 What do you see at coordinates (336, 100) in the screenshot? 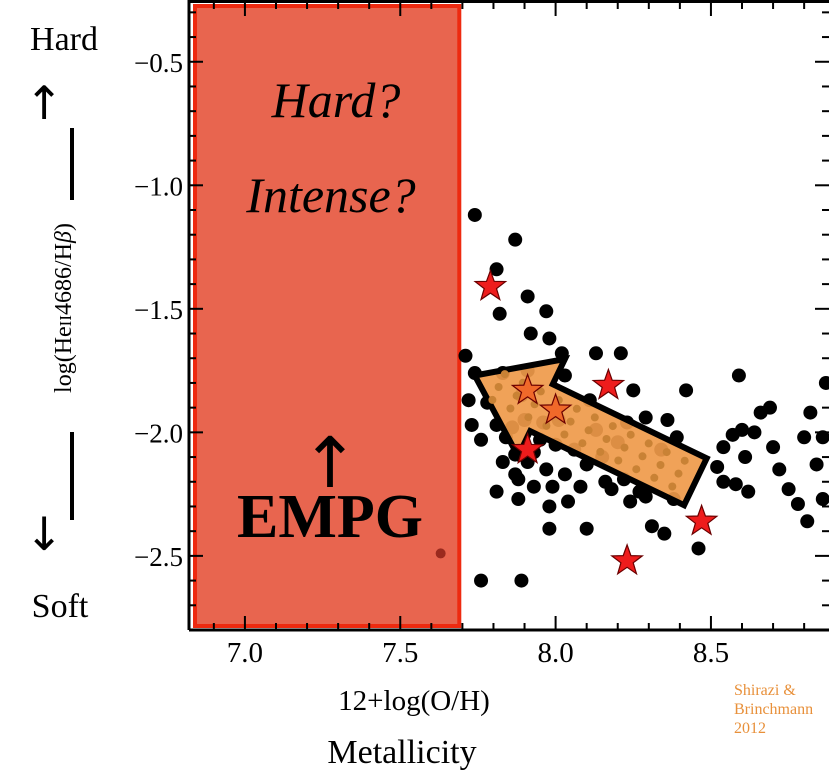
I see `region-text-hard: Hard?` at bounding box center [336, 100].